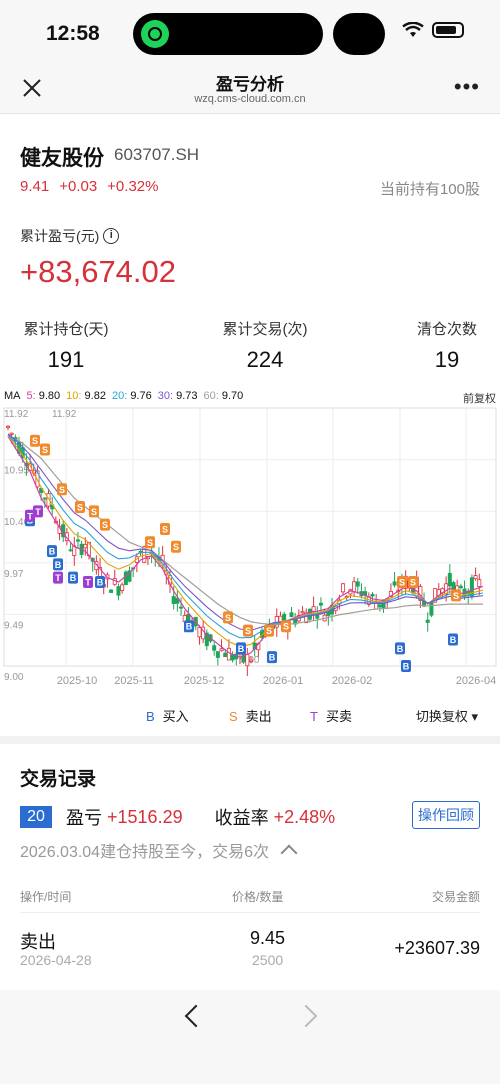  I want to click on profit-label: 累计盈亏(元), so click(60, 236).